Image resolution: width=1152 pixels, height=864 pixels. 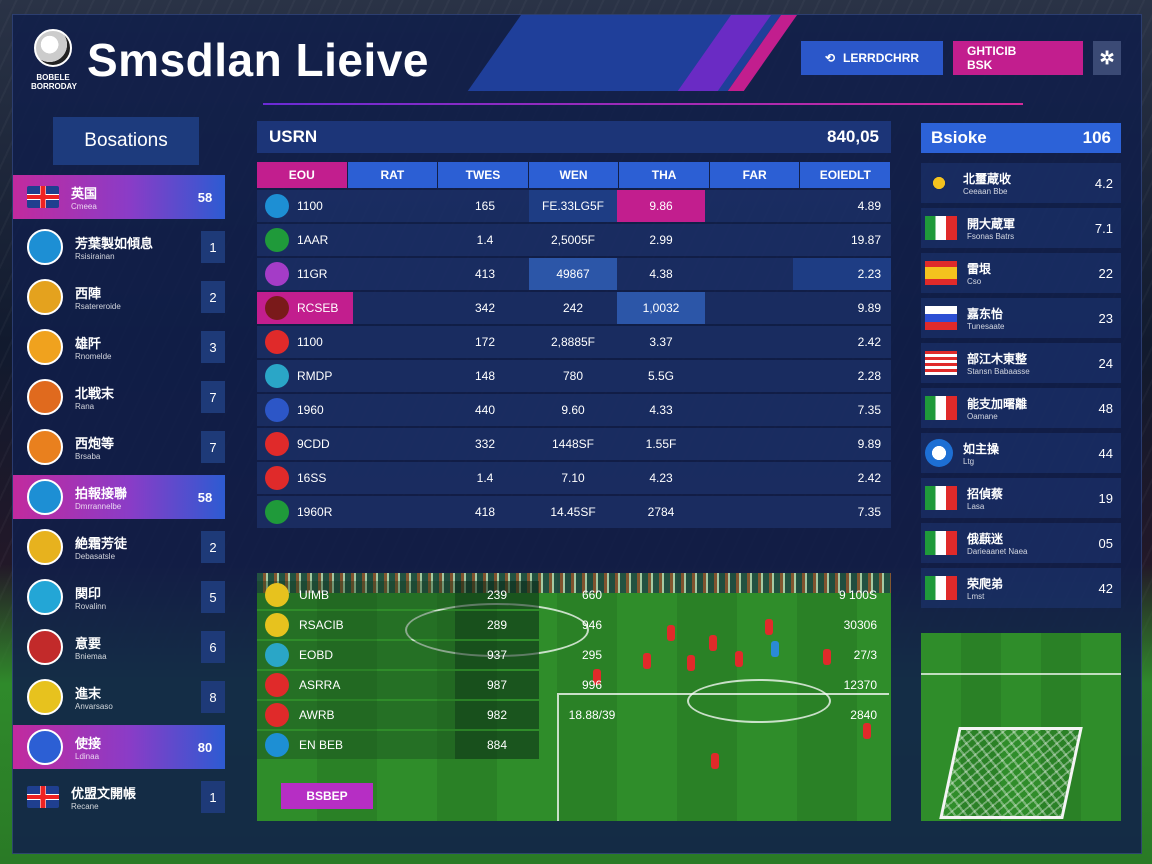 What do you see at coordinates (258, 60) in the screenshot?
I see `page-title: Smsdlan Lieive` at bounding box center [258, 60].